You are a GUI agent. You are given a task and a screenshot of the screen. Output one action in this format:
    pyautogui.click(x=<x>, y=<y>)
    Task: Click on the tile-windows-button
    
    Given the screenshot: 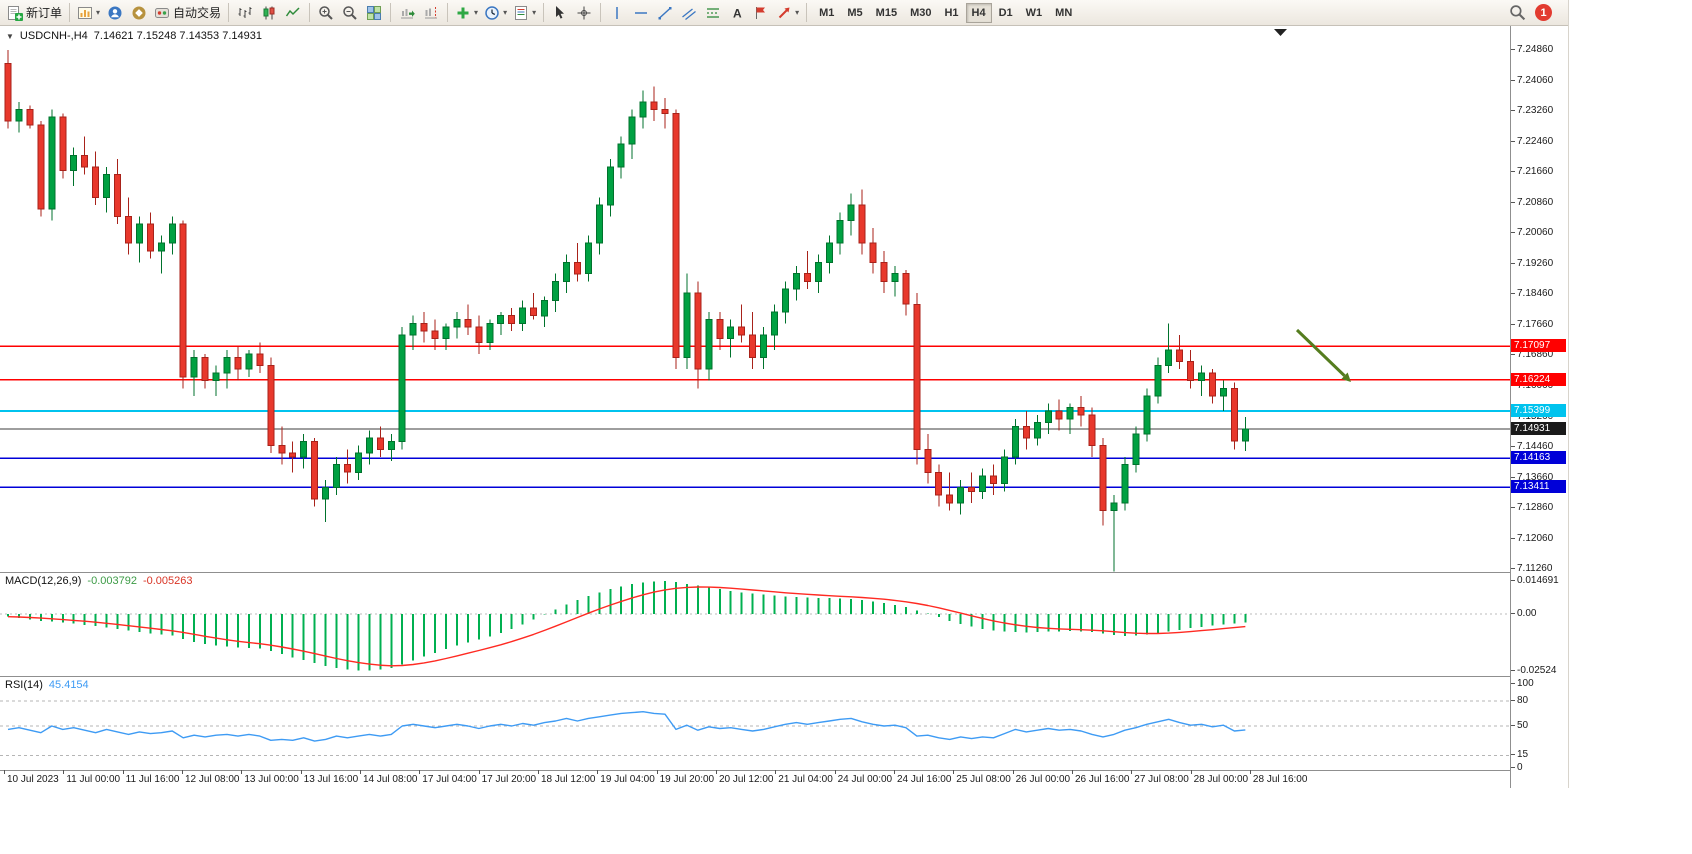 What is the action you would take?
    pyautogui.click(x=374, y=13)
    